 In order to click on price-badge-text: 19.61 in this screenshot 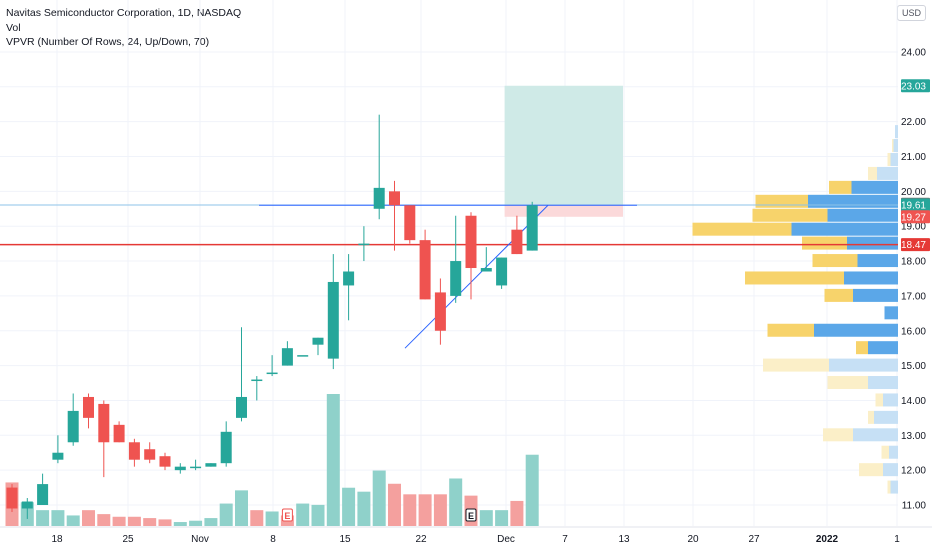, I will do `click(913, 205)`.